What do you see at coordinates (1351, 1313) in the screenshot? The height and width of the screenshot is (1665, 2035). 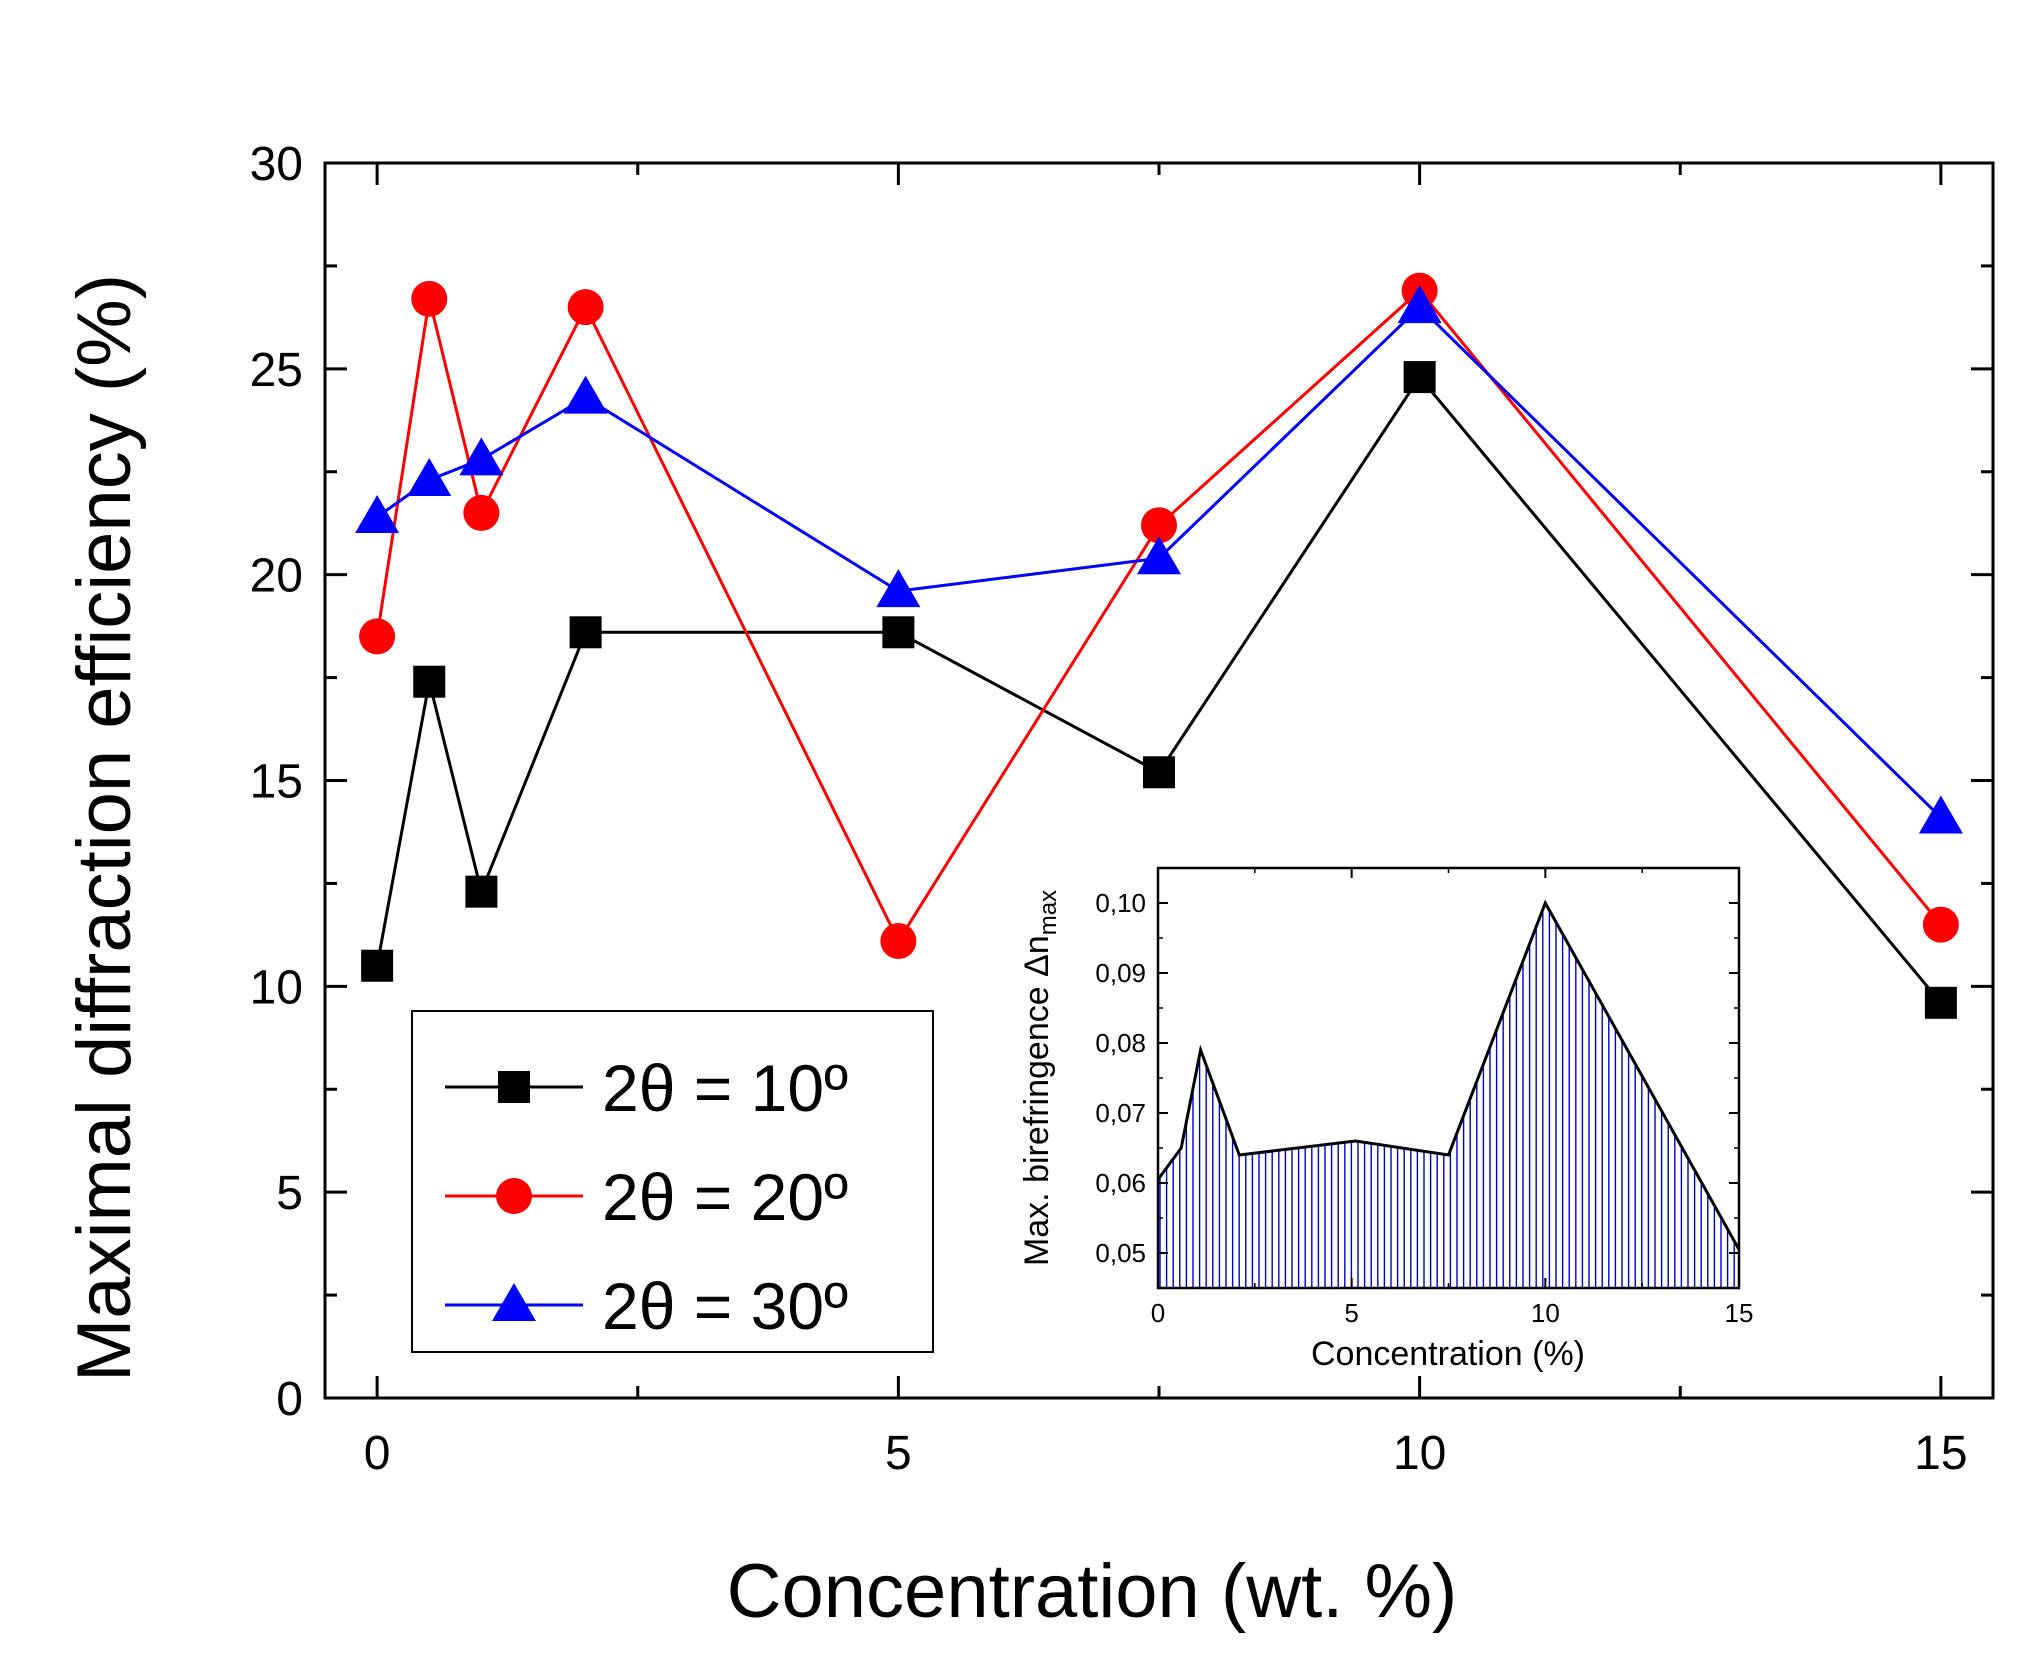 I see `inset-x-tick-label: 5` at bounding box center [1351, 1313].